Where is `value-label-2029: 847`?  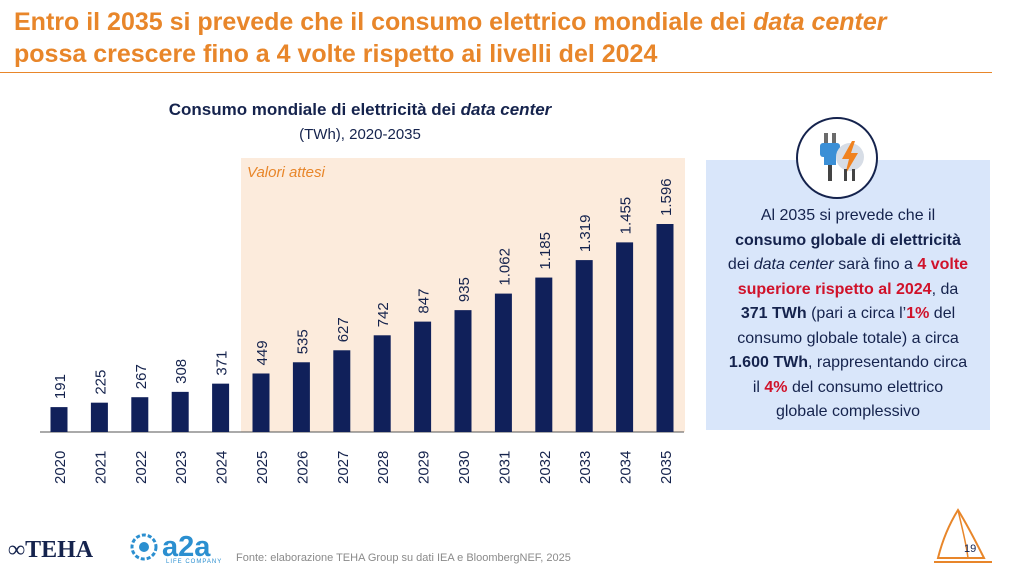
value-label-2029: 847 is located at coordinates (424, 301).